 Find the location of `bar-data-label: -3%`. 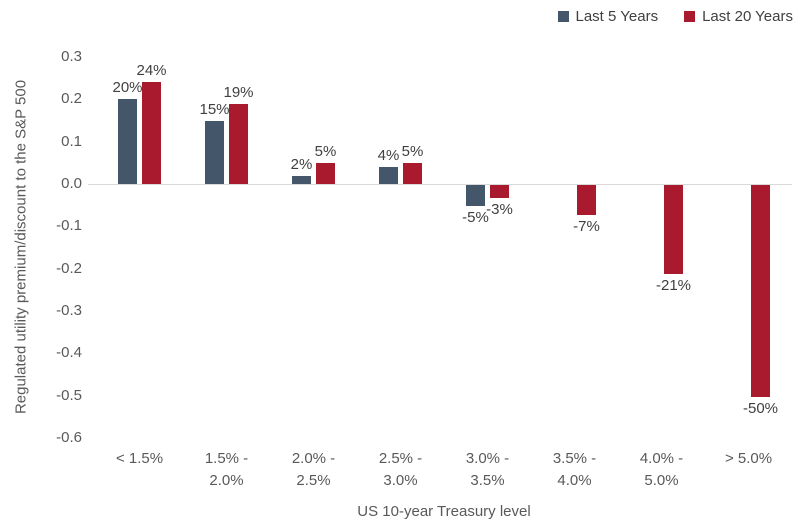

bar-data-label: -3% is located at coordinates (499, 209).